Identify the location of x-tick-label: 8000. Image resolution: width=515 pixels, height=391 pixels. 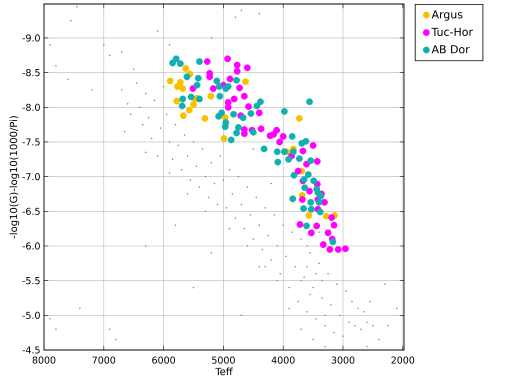
(44, 360).